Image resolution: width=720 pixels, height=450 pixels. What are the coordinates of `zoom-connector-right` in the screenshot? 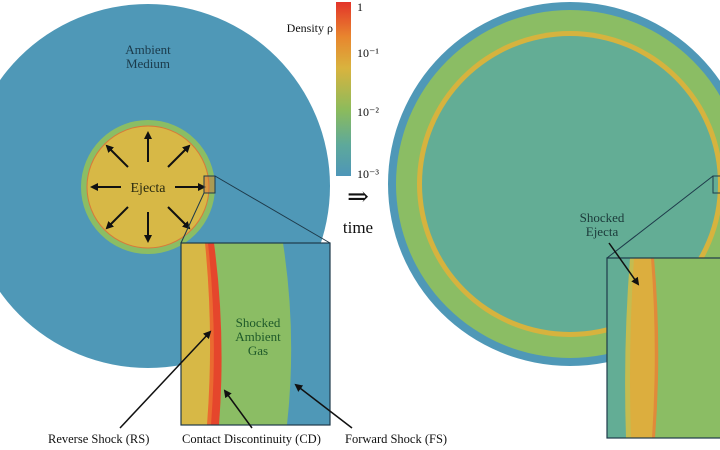 It's located at (660, 217).